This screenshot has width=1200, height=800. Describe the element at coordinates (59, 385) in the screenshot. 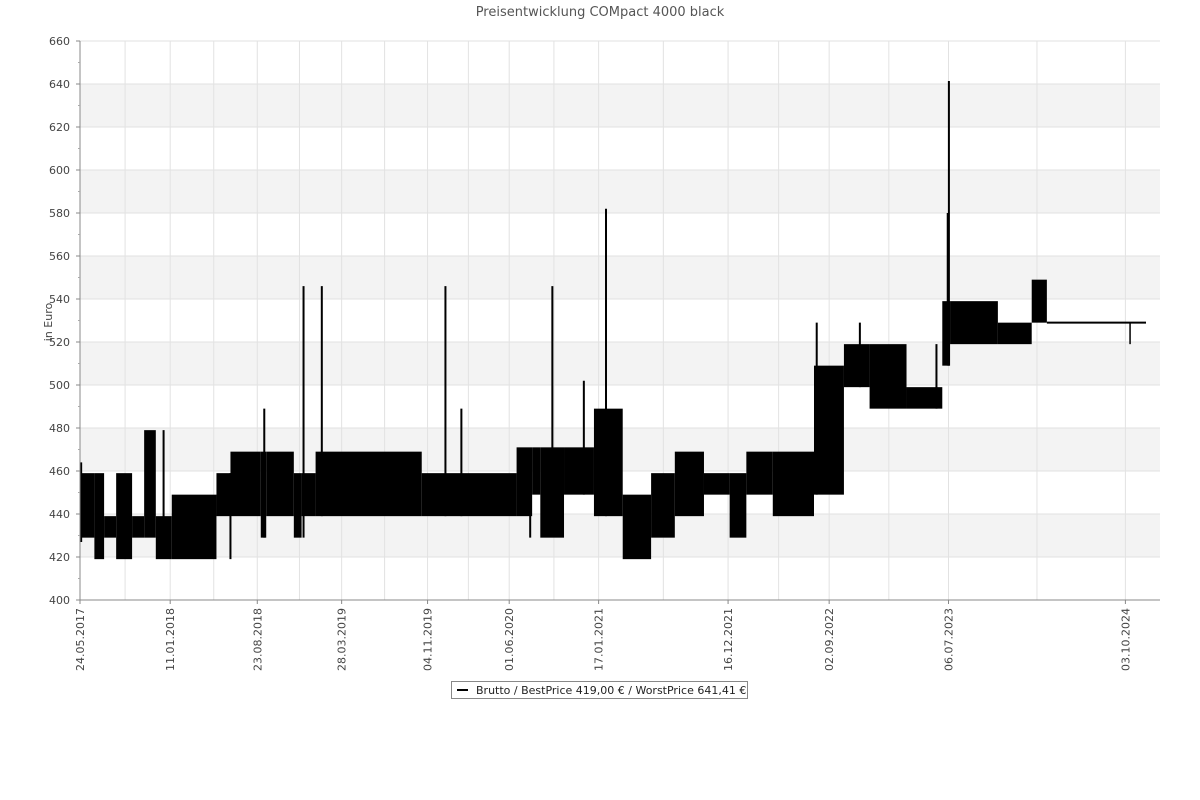

I see `y-tick-label: 500` at that location.